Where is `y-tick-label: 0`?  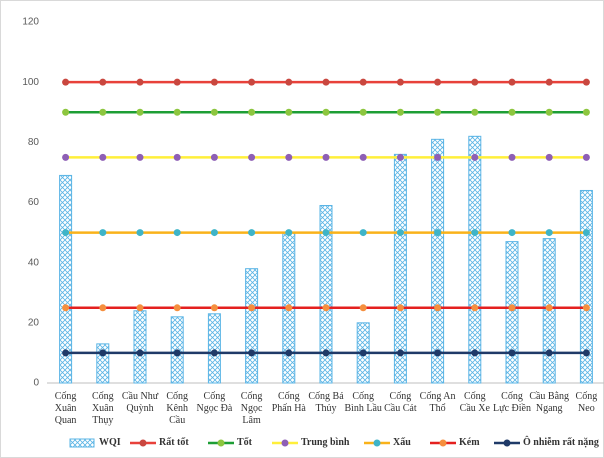 y-tick-label: 0 is located at coordinates (36, 383).